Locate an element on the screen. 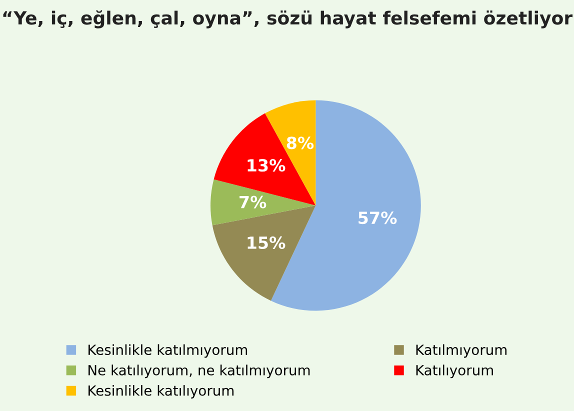  data-label: 13% is located at coordinates (267, 165).